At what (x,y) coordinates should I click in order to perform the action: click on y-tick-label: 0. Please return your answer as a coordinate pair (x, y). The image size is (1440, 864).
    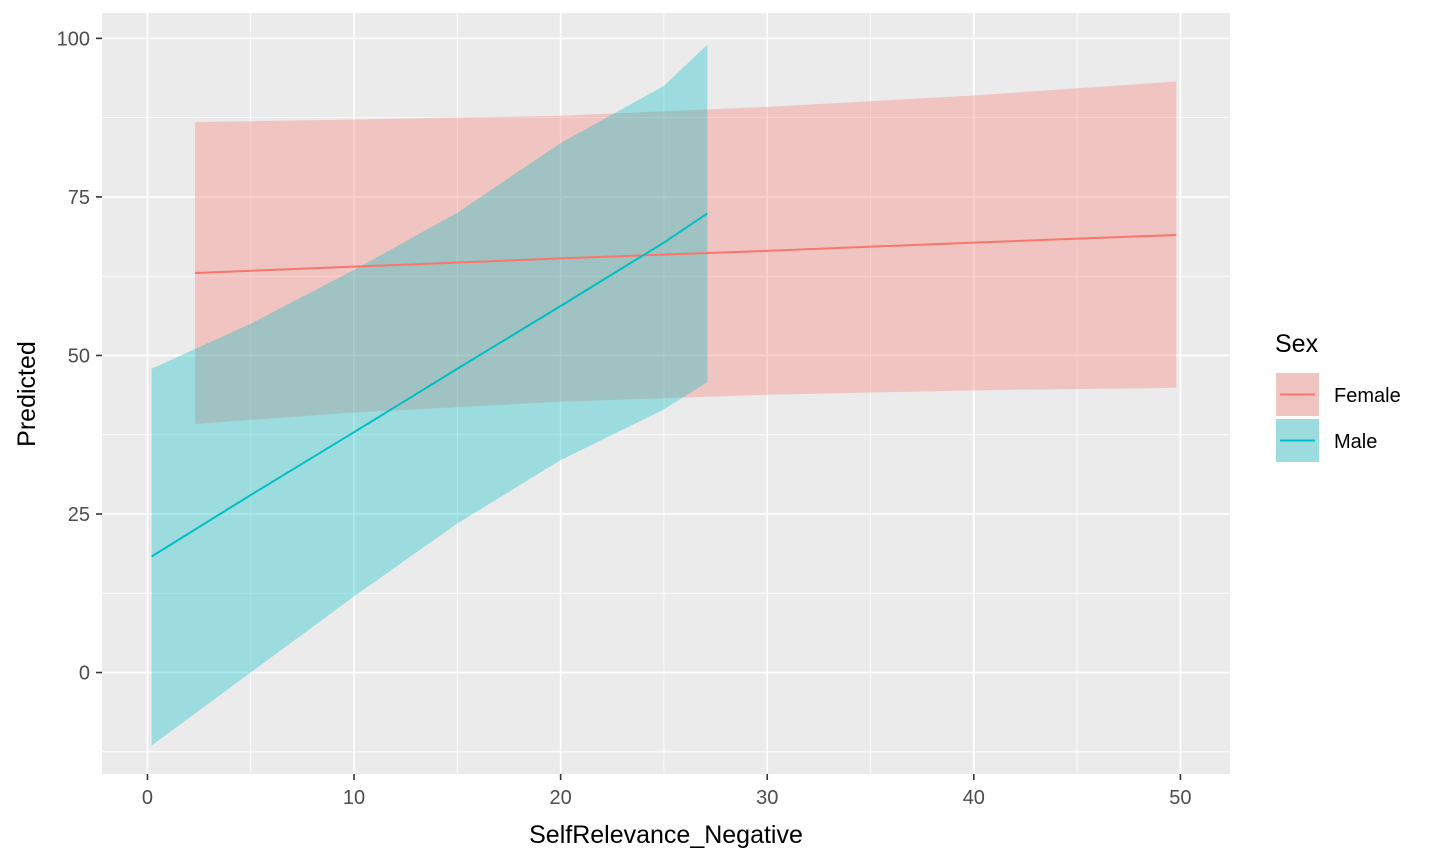
    Looking at the image, I should click on (84, 674).